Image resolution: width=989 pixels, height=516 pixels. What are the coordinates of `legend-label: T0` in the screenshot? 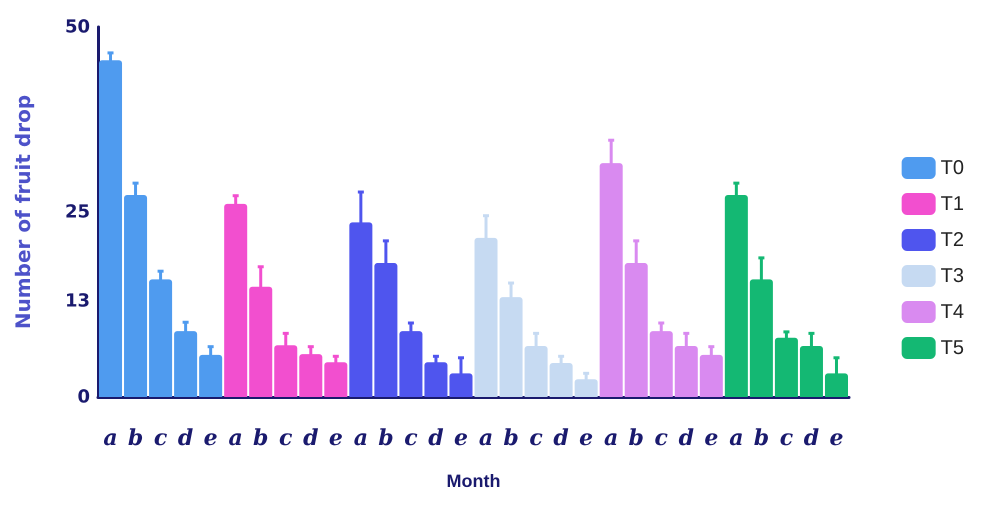 It's located at (952, 168).